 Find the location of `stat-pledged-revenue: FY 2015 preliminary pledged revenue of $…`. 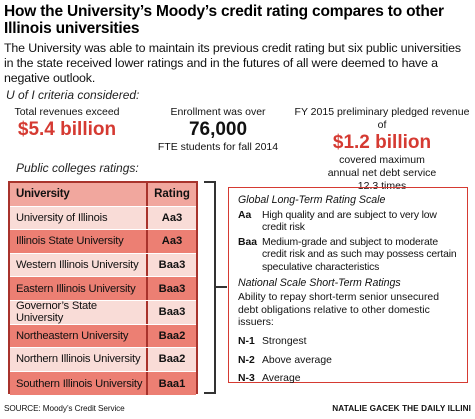

stat-pledged-revenue: FY 2015 preliminary pledged revenue of $… is located at coordinates (382, 149).